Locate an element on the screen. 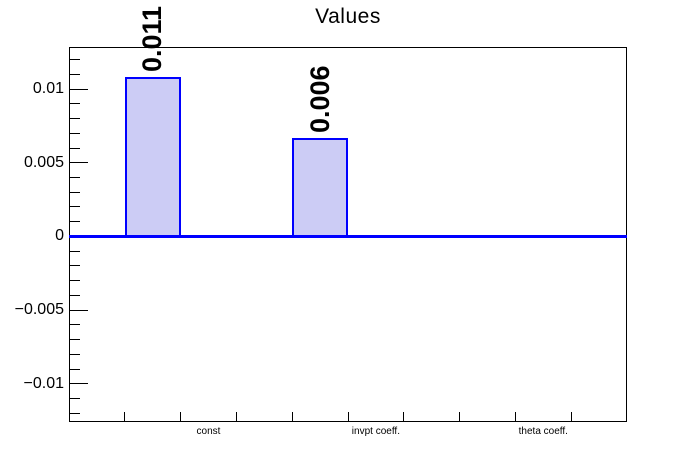 This screenshot has height=472, width=696. y-axis-tick-label: 0.005 is located at coordinates (43, 162).